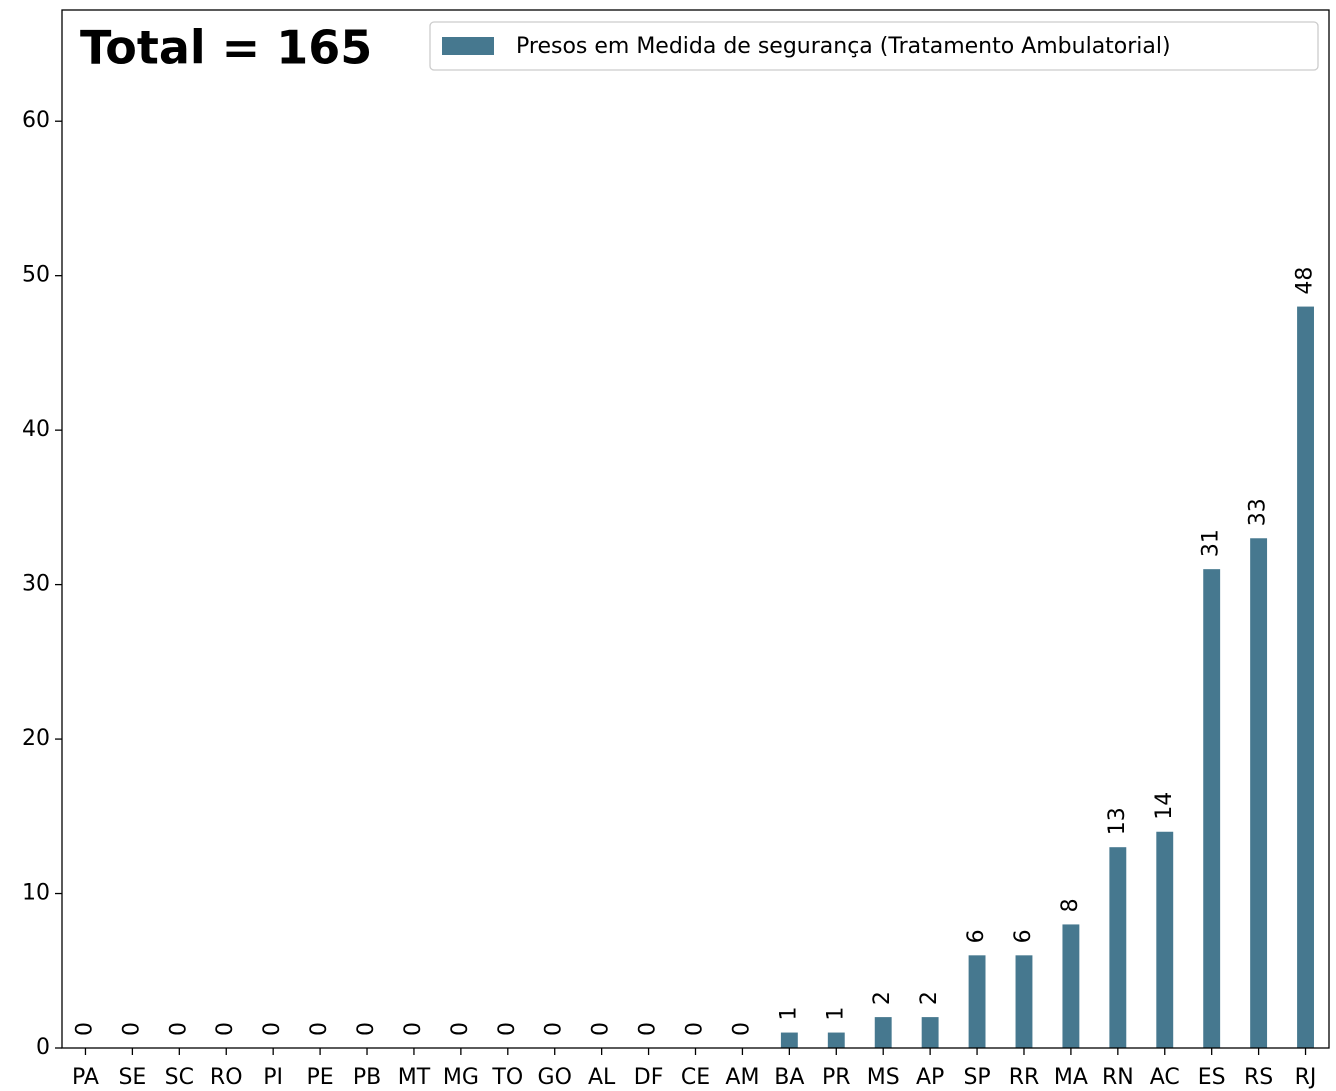 The height and width of the screenshot is (1091, 1336). Describe the element at coordinates (1165, 1077) in the screenshot. I see `x-tick-label: AC` at that location.